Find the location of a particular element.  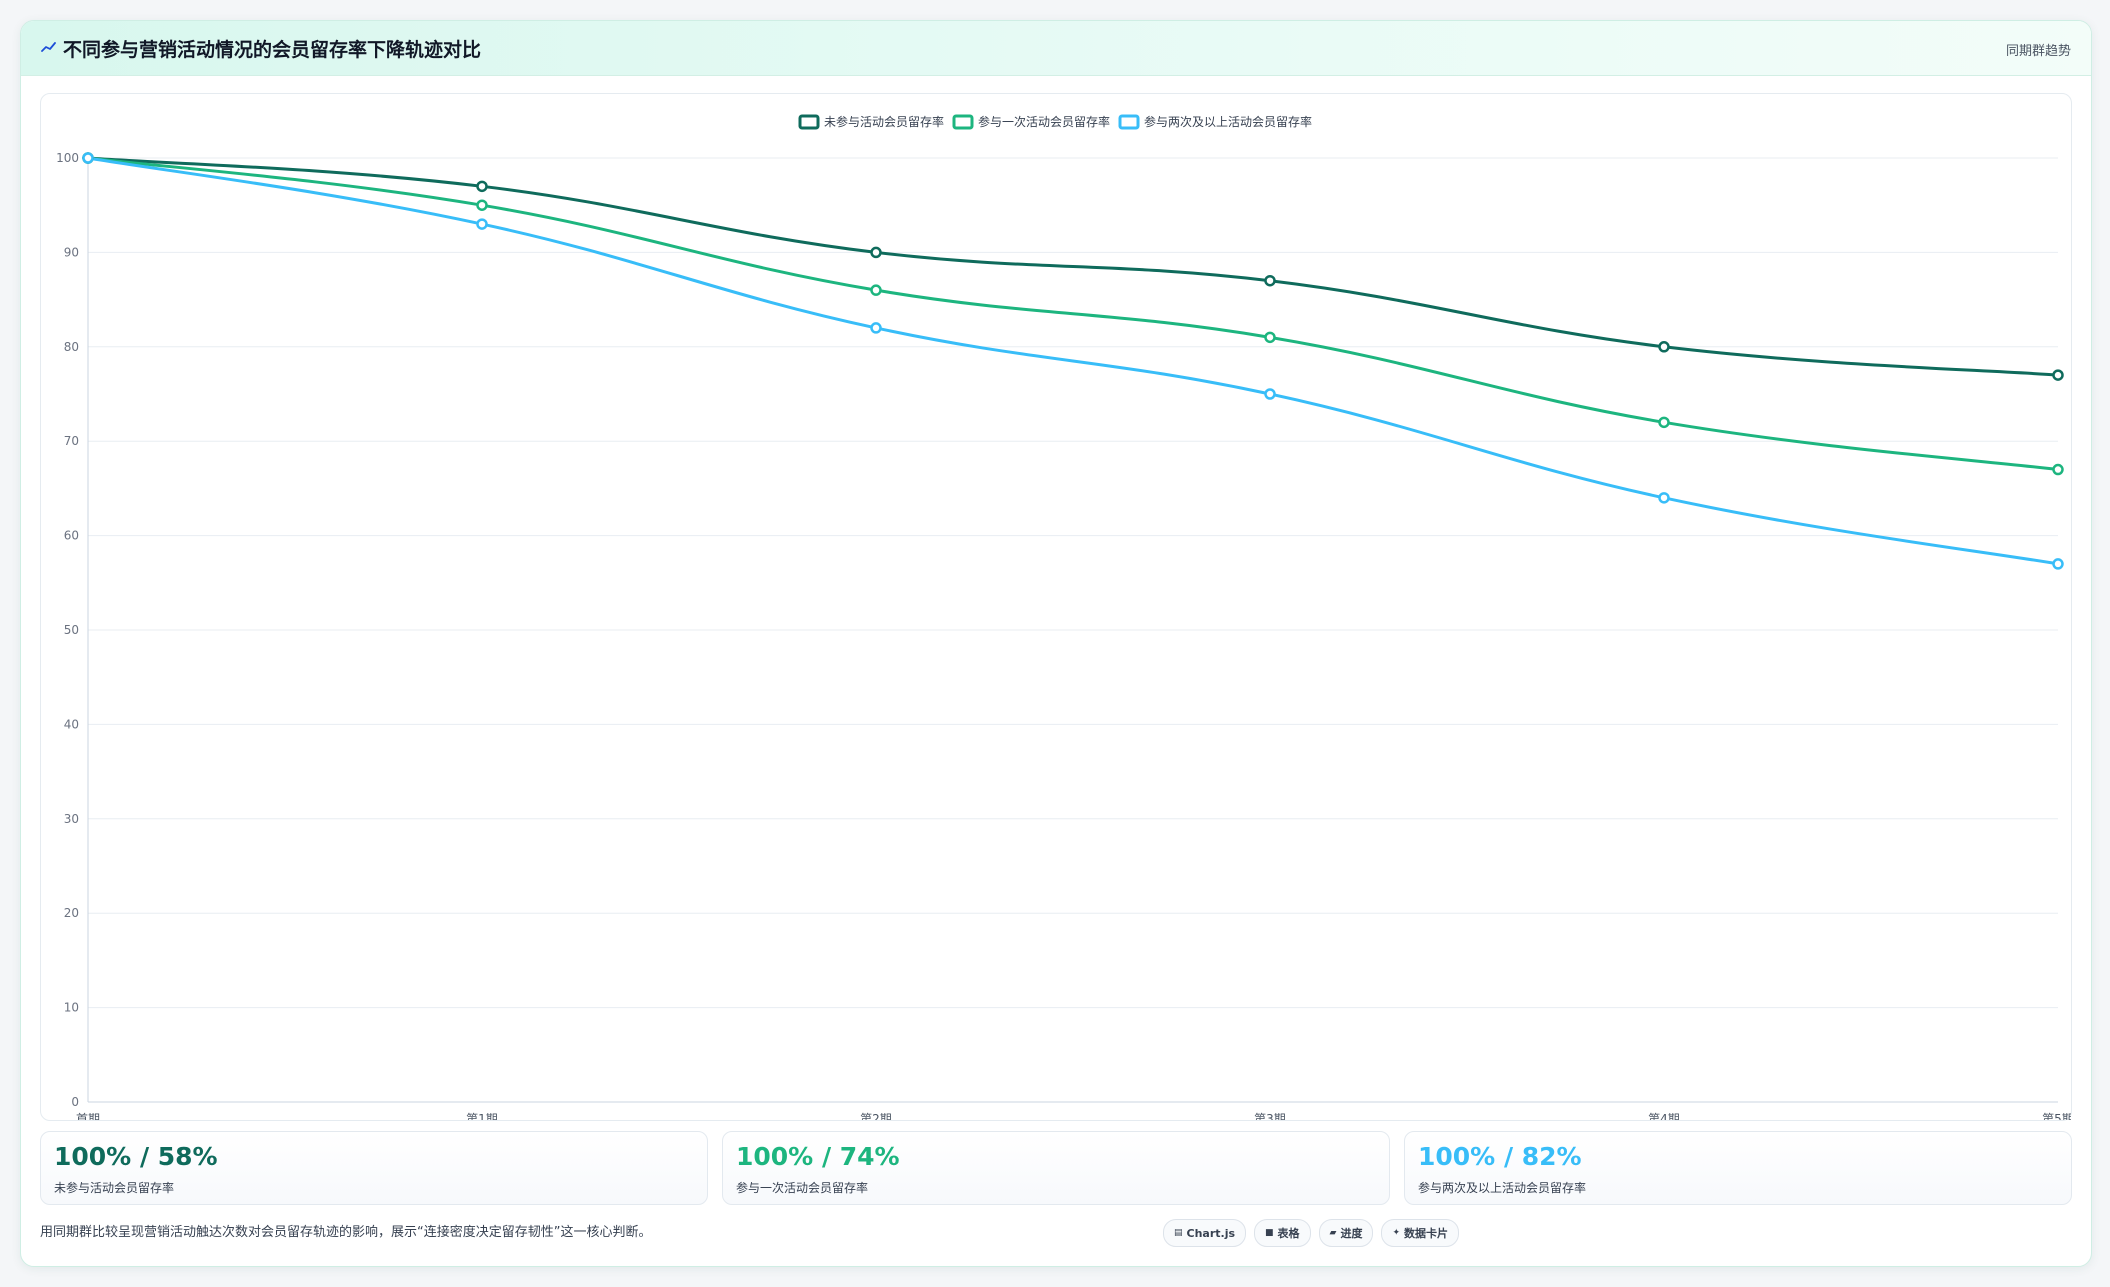

tech-chips: ▤ Chart.js ■ 表格 ▰ 进度 ✦ 数据卡片 is located at coordinates (1311, 1233).